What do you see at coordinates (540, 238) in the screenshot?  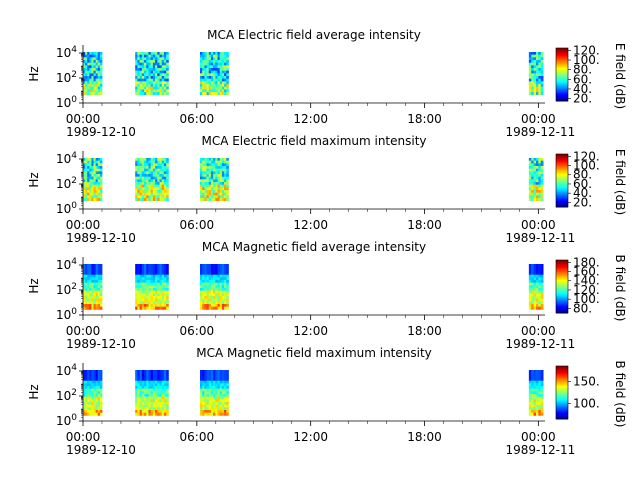 I see `x-date-label: 1989-12-11` at bounding box center [540, 238].